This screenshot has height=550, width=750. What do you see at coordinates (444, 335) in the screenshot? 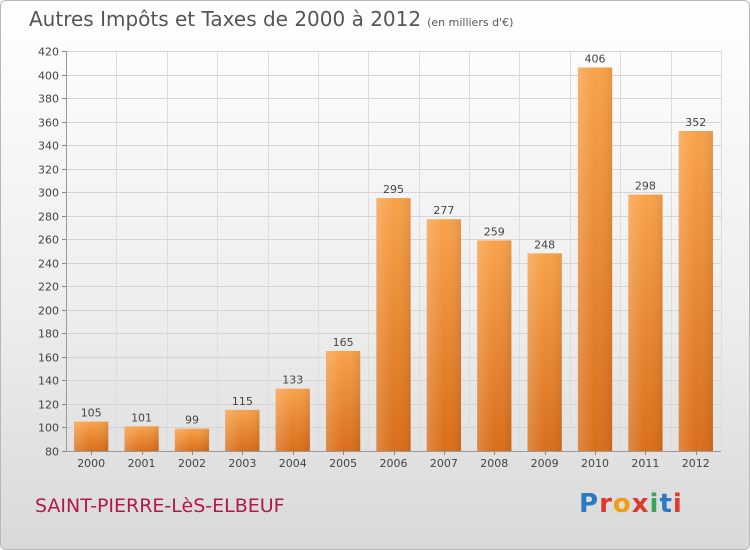
I see `bar-shade-2007` at bounding box center [444, 335].